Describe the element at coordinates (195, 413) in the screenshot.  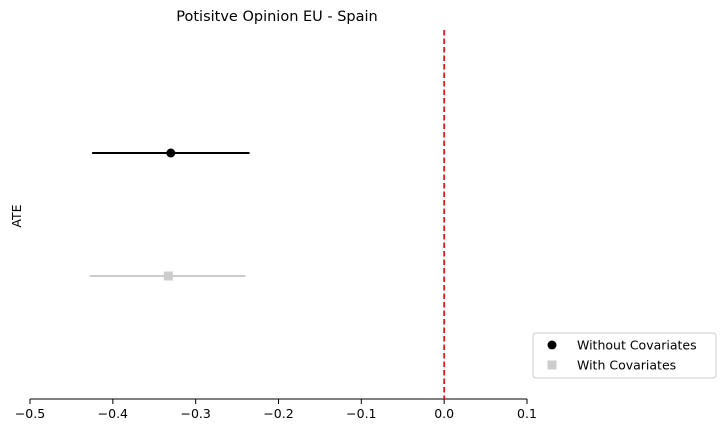
I see `x-tick-label: −0.3` at that location.